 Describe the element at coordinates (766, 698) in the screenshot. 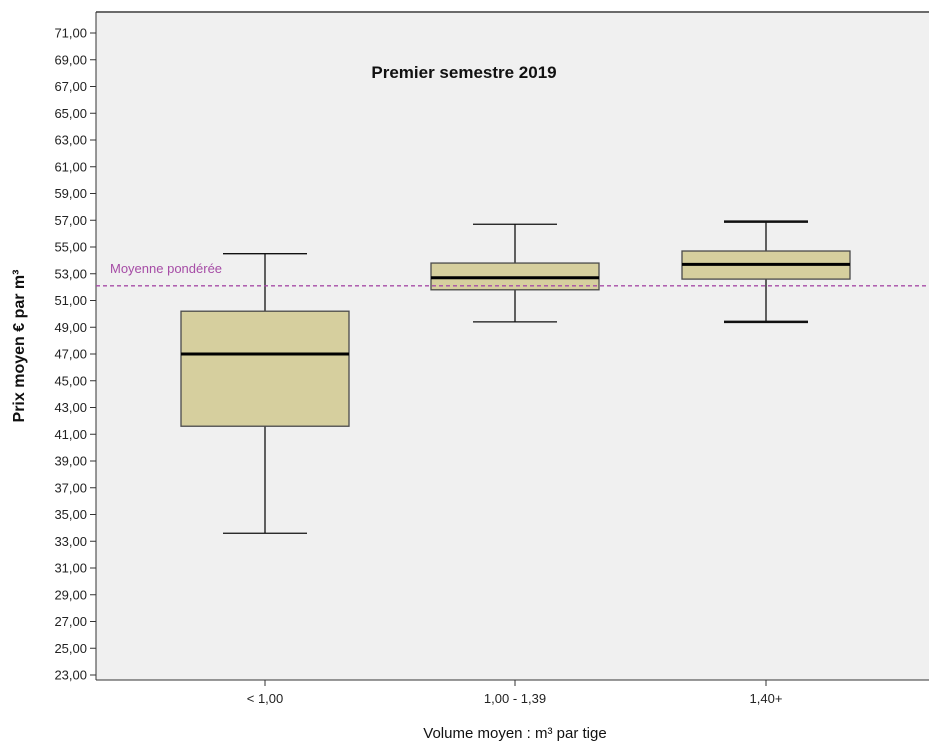

I see `x-tick-label: 1,40+` at that location.